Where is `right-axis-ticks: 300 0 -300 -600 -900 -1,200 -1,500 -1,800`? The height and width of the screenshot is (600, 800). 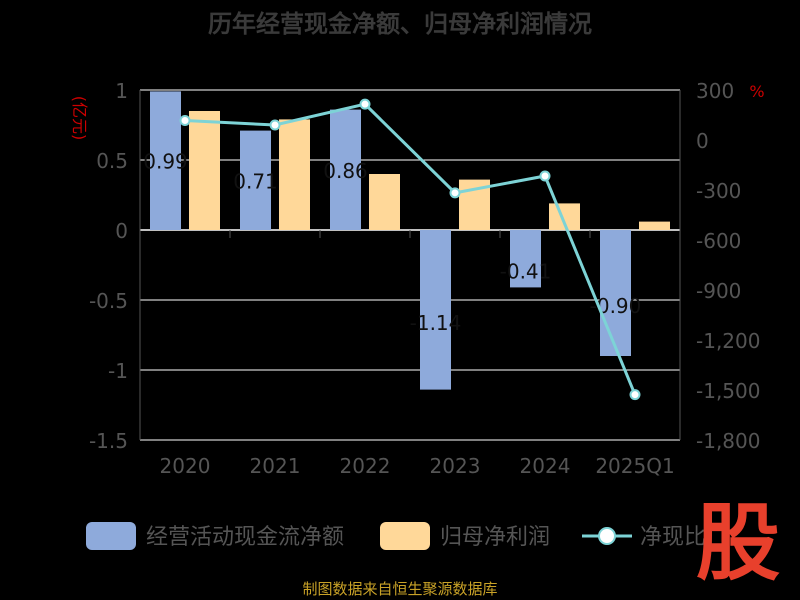
right-axis-ticks: 300 0 -300 -600 -900 -1,200 -1,500 -1,800 is located at coordinates (728, 266).